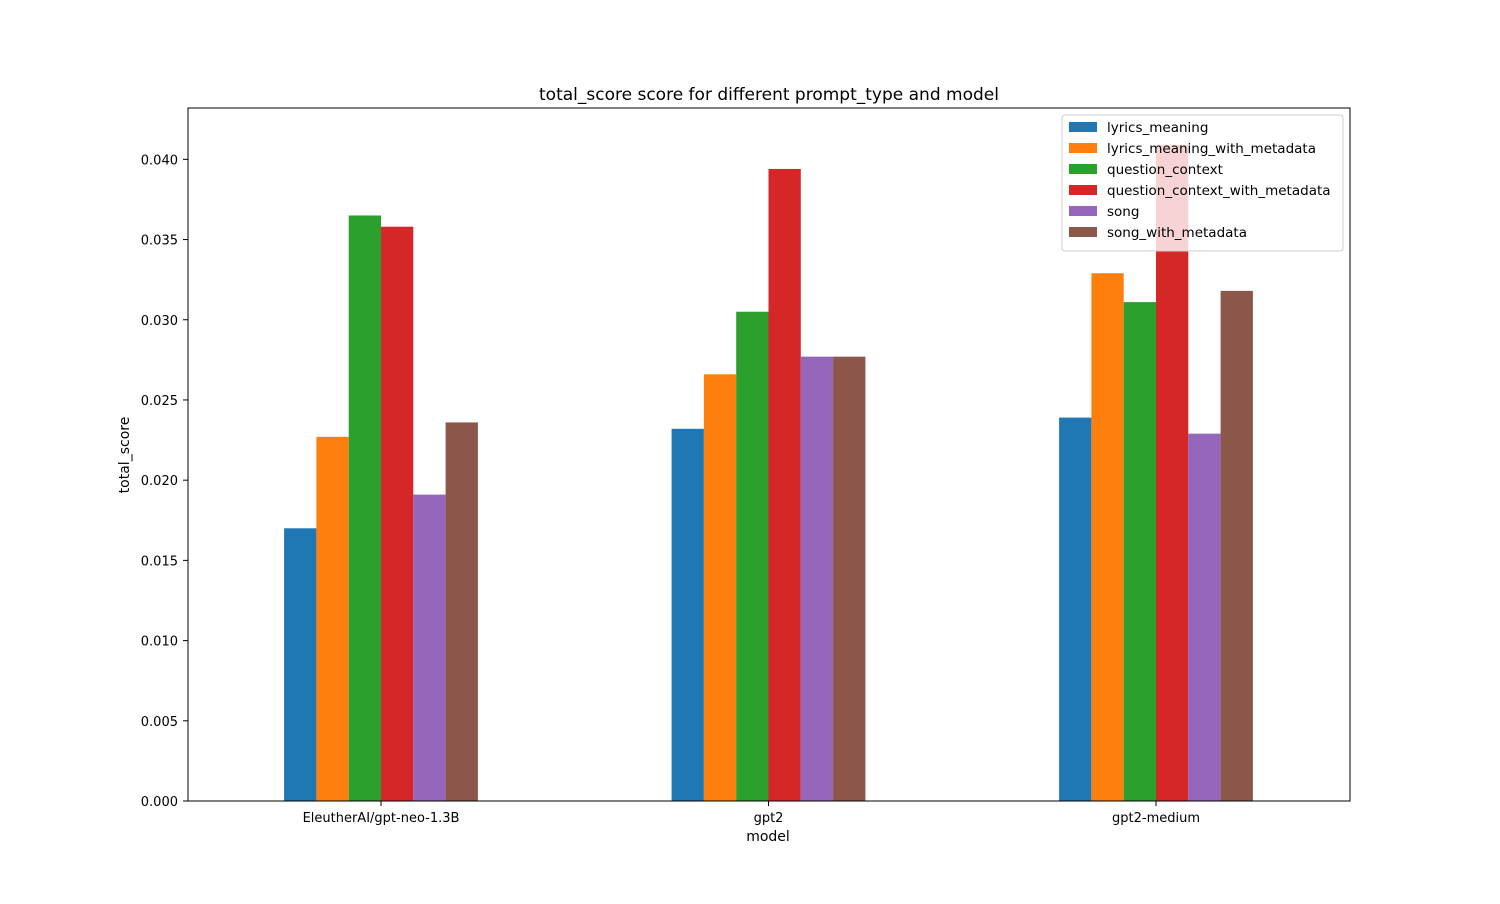  Describe the element at coordinates (1156, 818) in the screenshot. I see `x-tick-label: gpt2-medium` at that location.